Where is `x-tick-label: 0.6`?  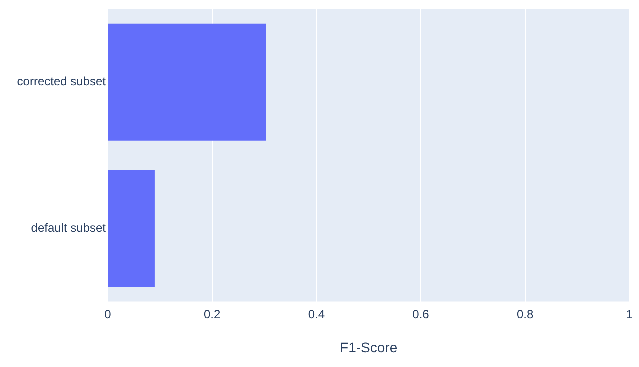 x-tick-label: 0.6 is located at coordinates (421, 314).